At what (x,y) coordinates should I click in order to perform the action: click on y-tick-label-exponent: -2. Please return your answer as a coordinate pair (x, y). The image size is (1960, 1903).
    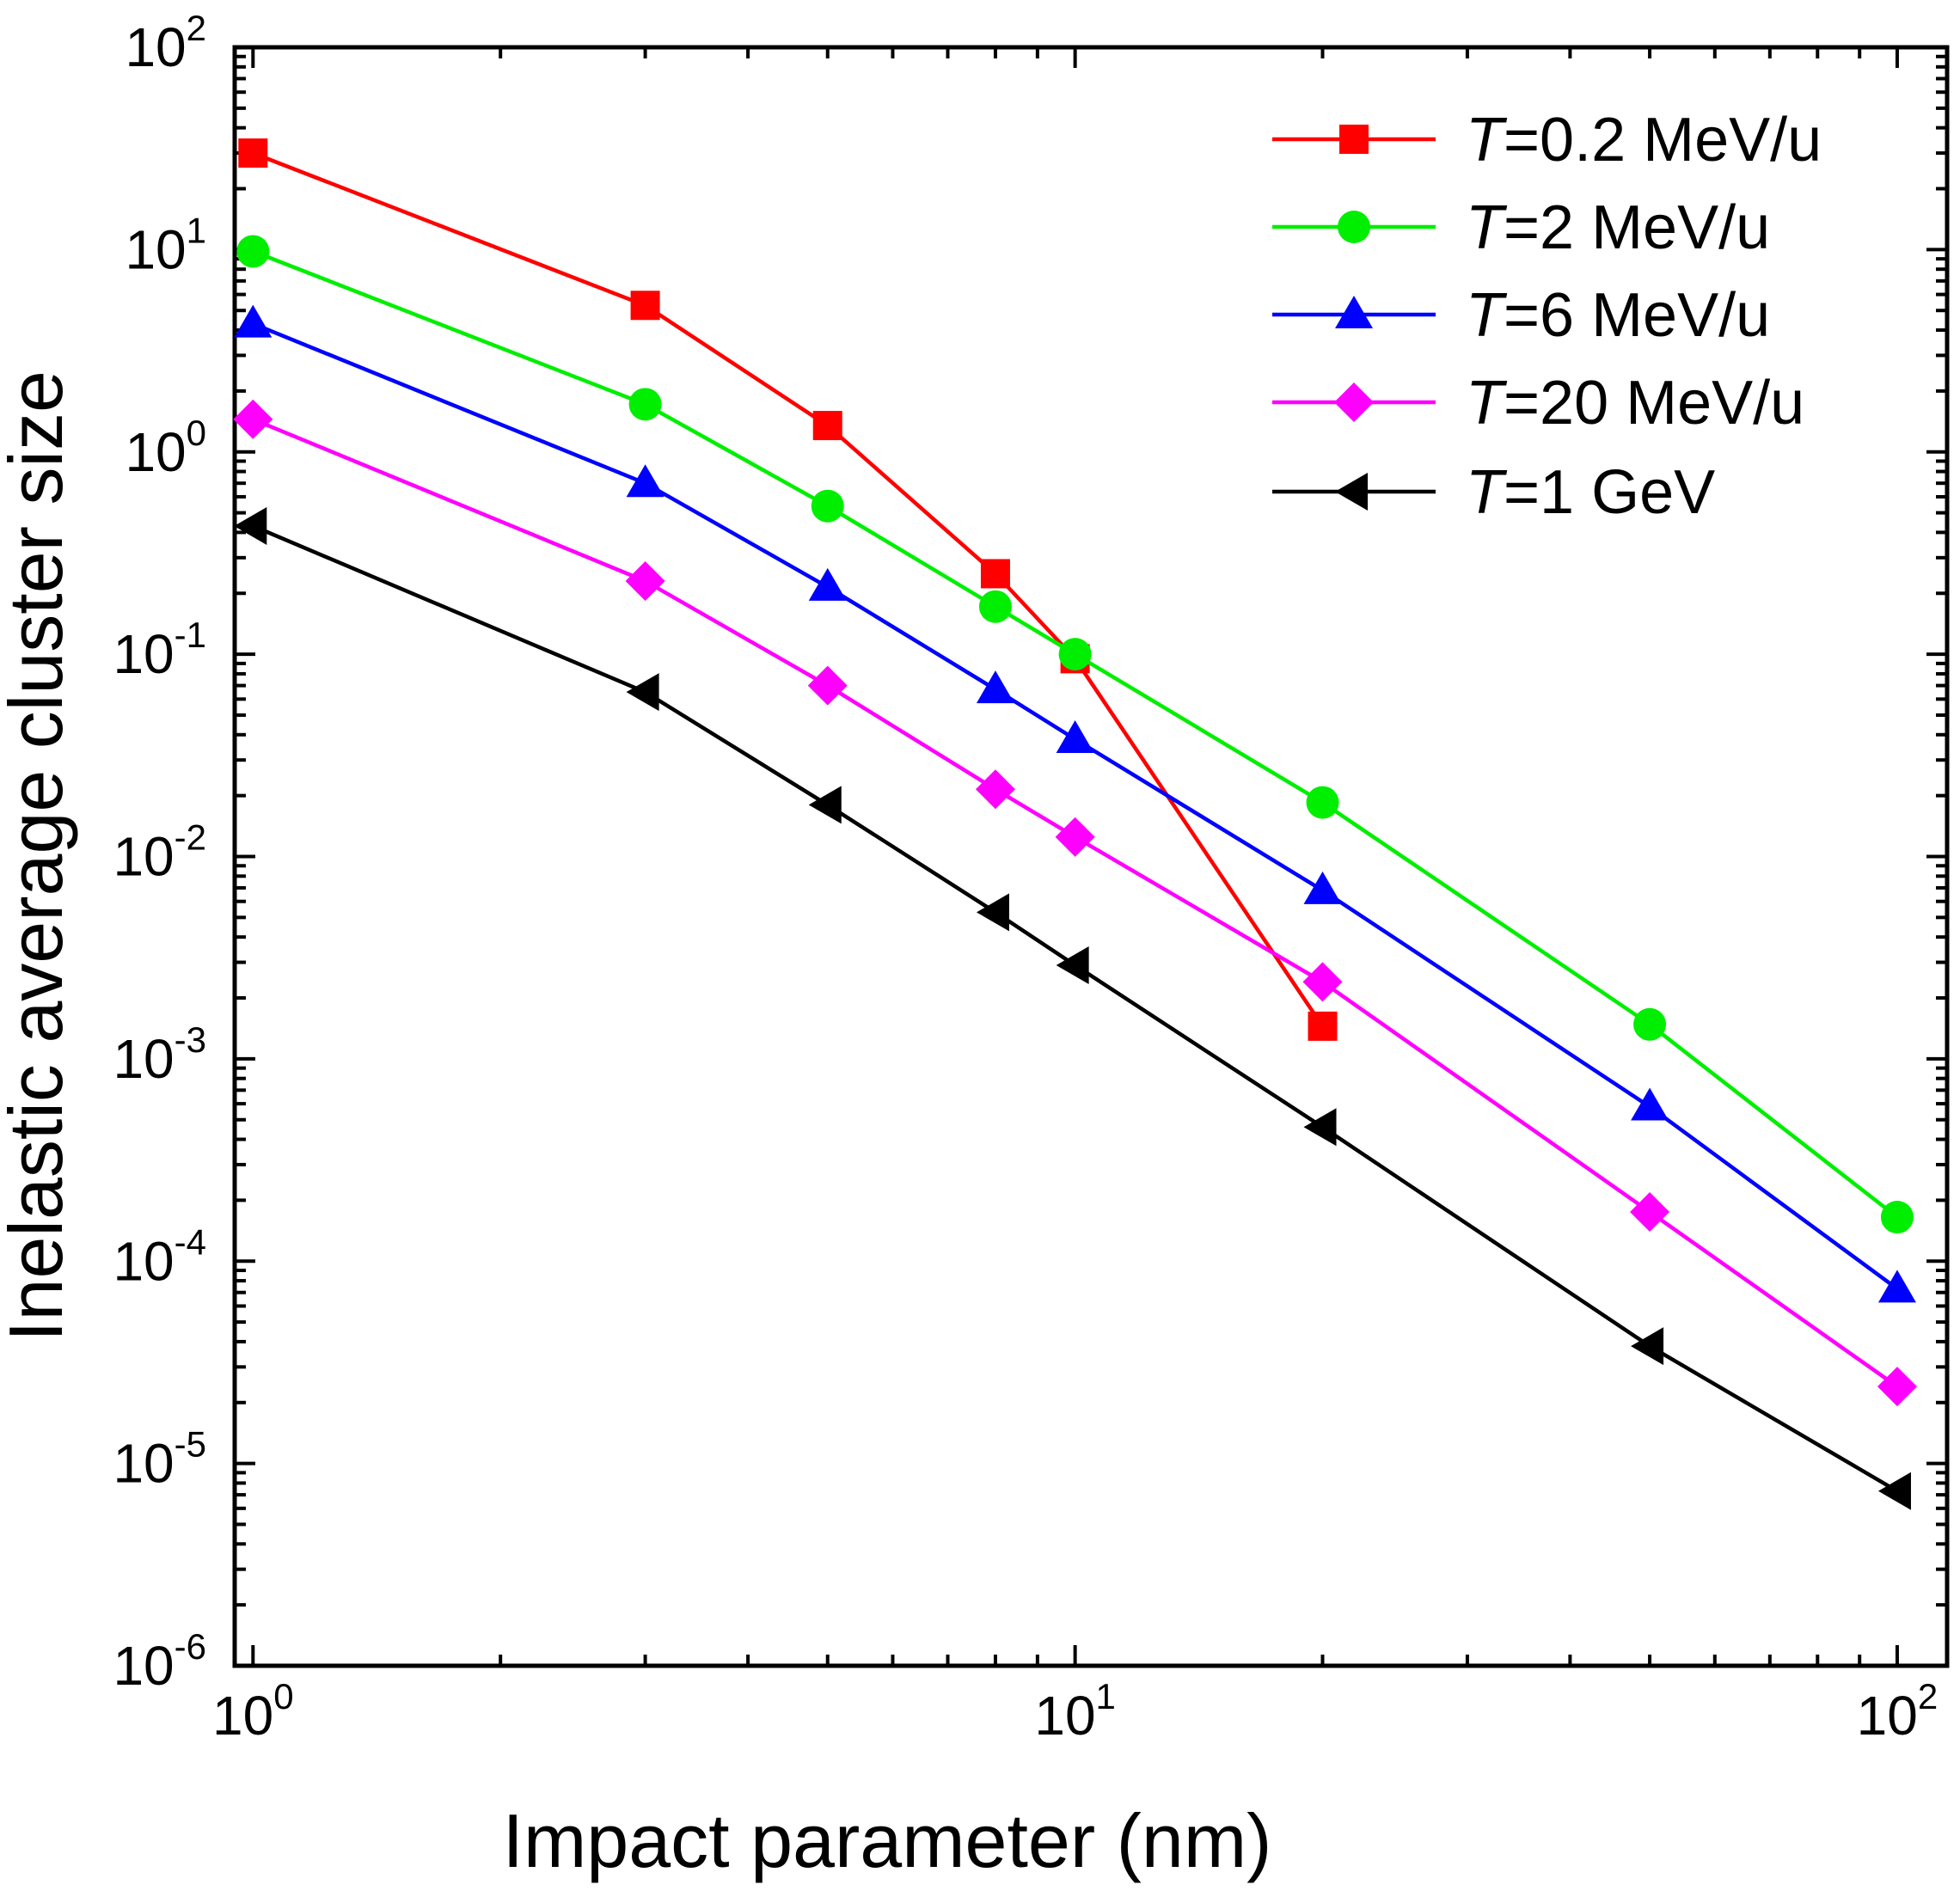
    Looking at the image, I should click on (190, 837).